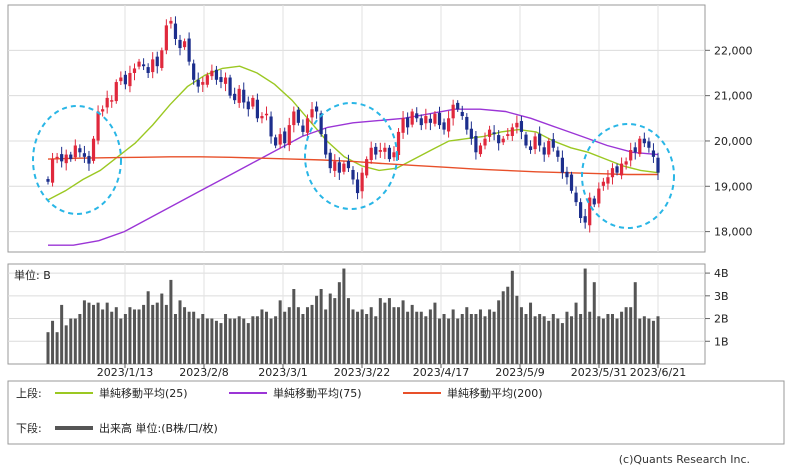 The height and width of the screenshot is (469, 794). What do you see at coordinates (143, 393) in the screenshot?
I see `legend-ma25-label: 単純移動平均(25)` at bounding box center [143, 393].